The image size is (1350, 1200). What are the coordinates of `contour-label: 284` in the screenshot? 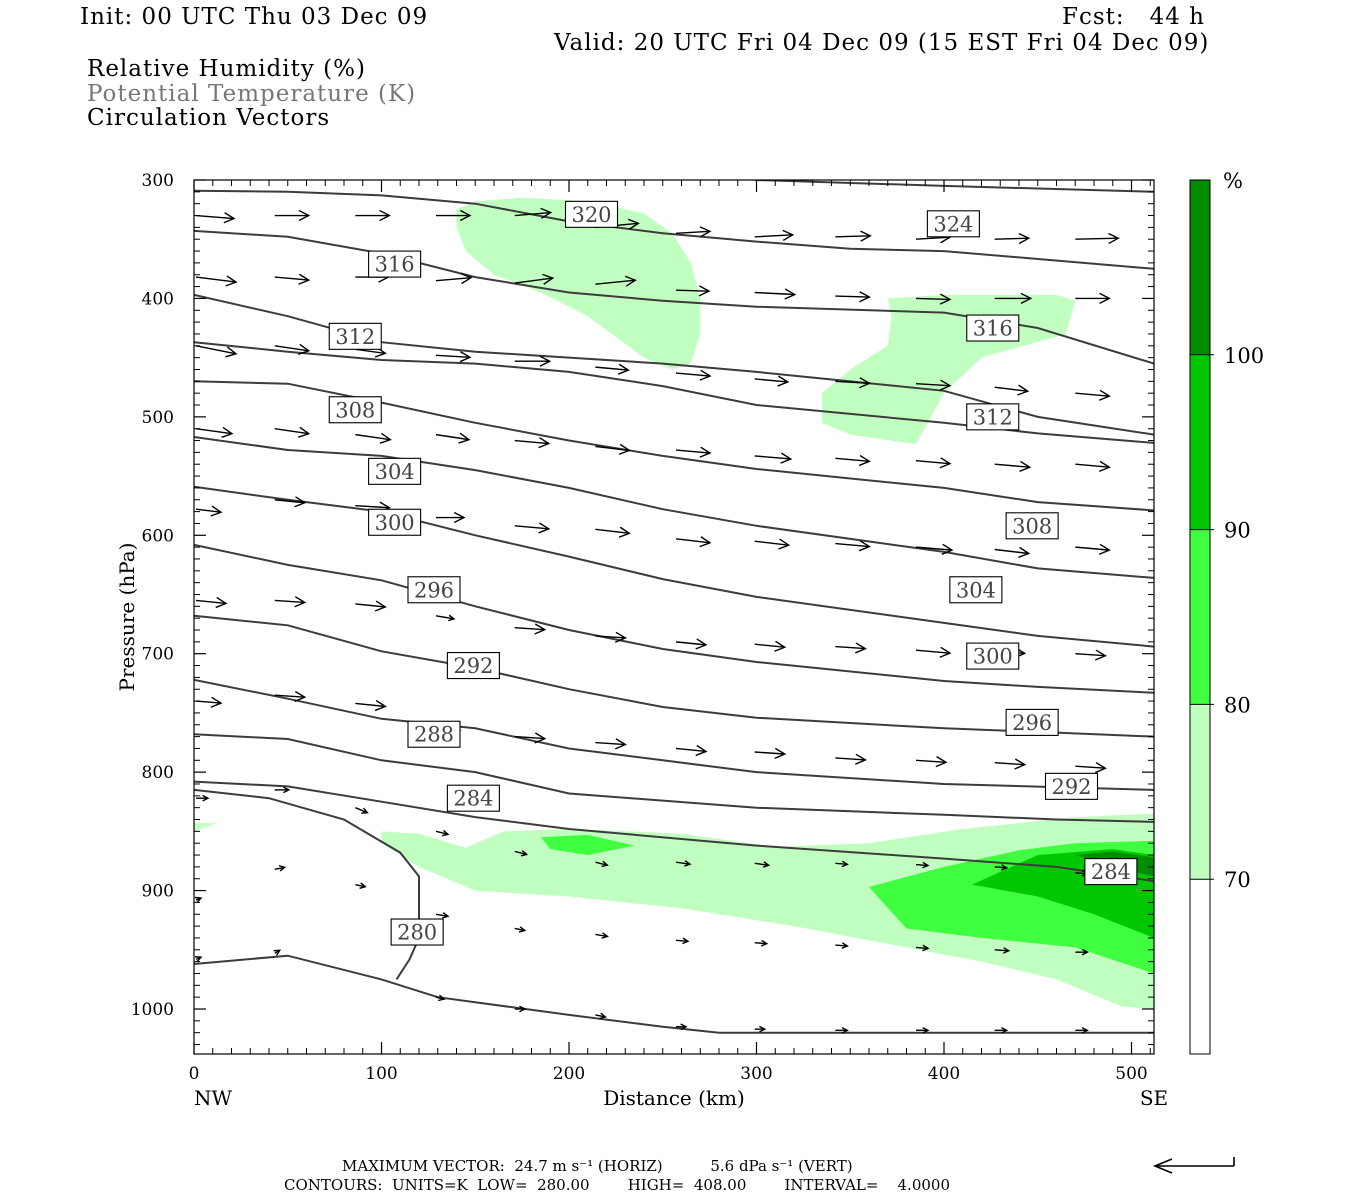 It's located at (1111, 872).